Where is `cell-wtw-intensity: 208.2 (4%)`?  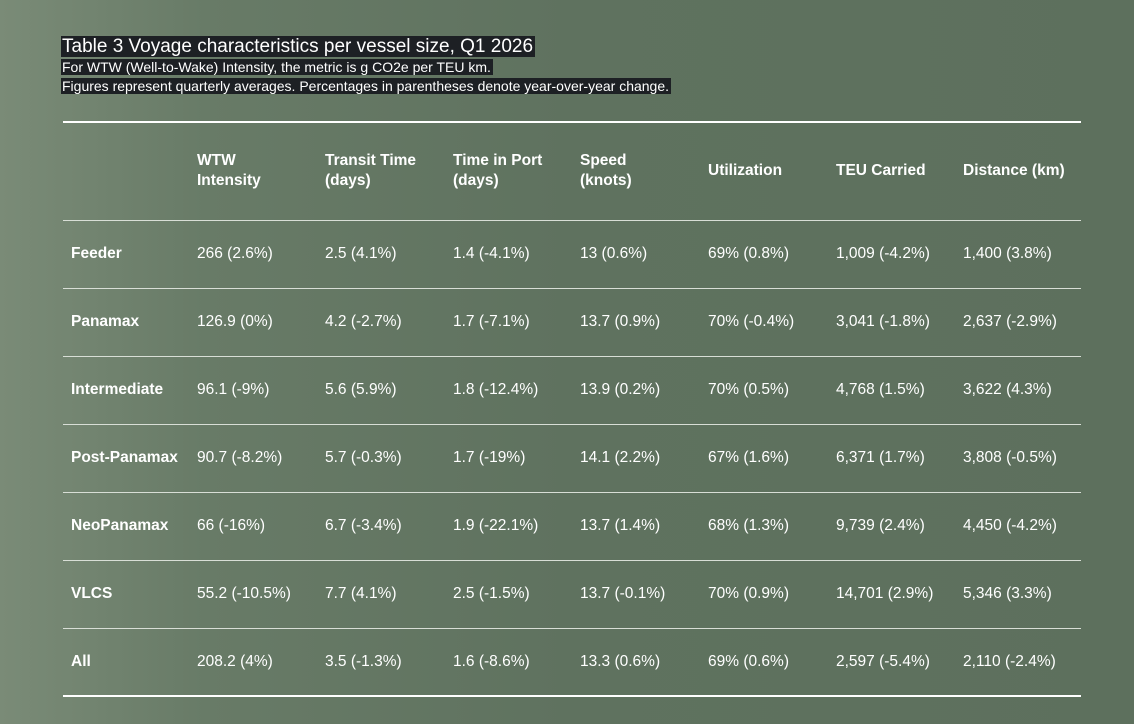 cell-wtw-intensity: 208.2 (4%) is located at coordinates (235, 661).